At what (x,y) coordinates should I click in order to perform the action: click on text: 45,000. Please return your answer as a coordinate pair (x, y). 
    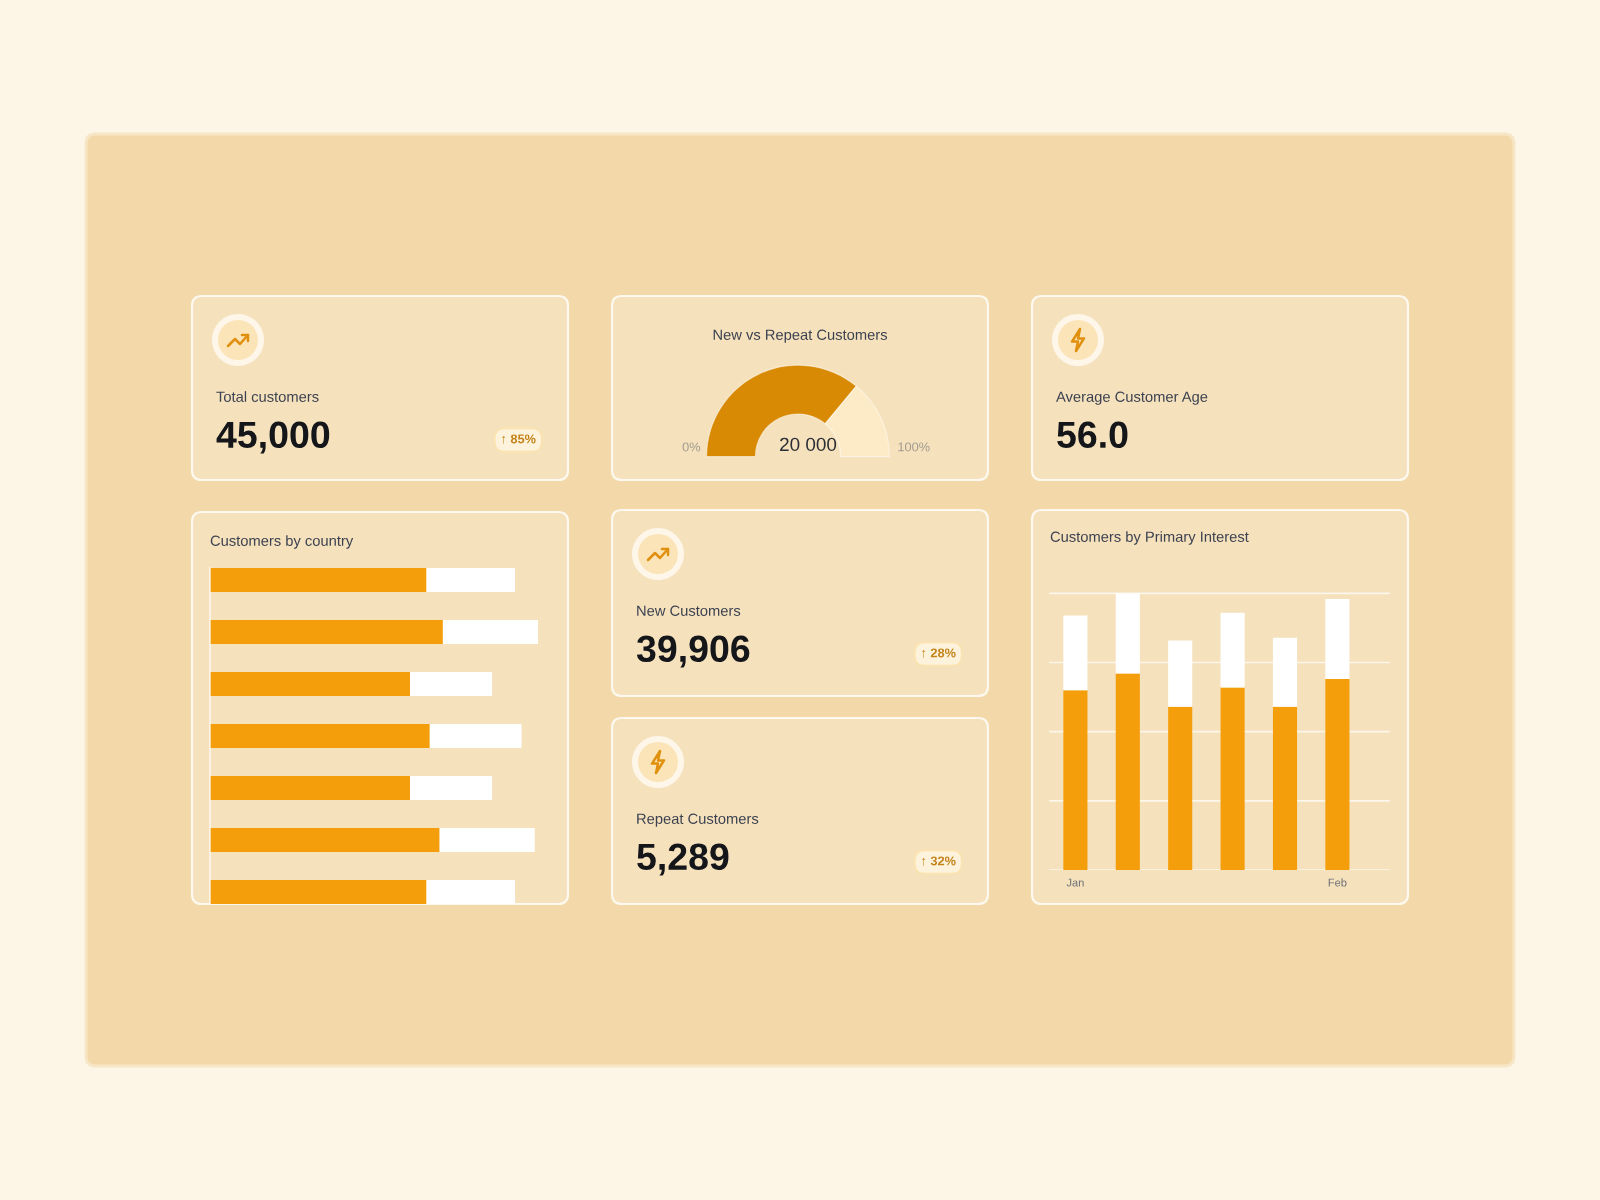
    Looking at the image, I should click on (273, 437).